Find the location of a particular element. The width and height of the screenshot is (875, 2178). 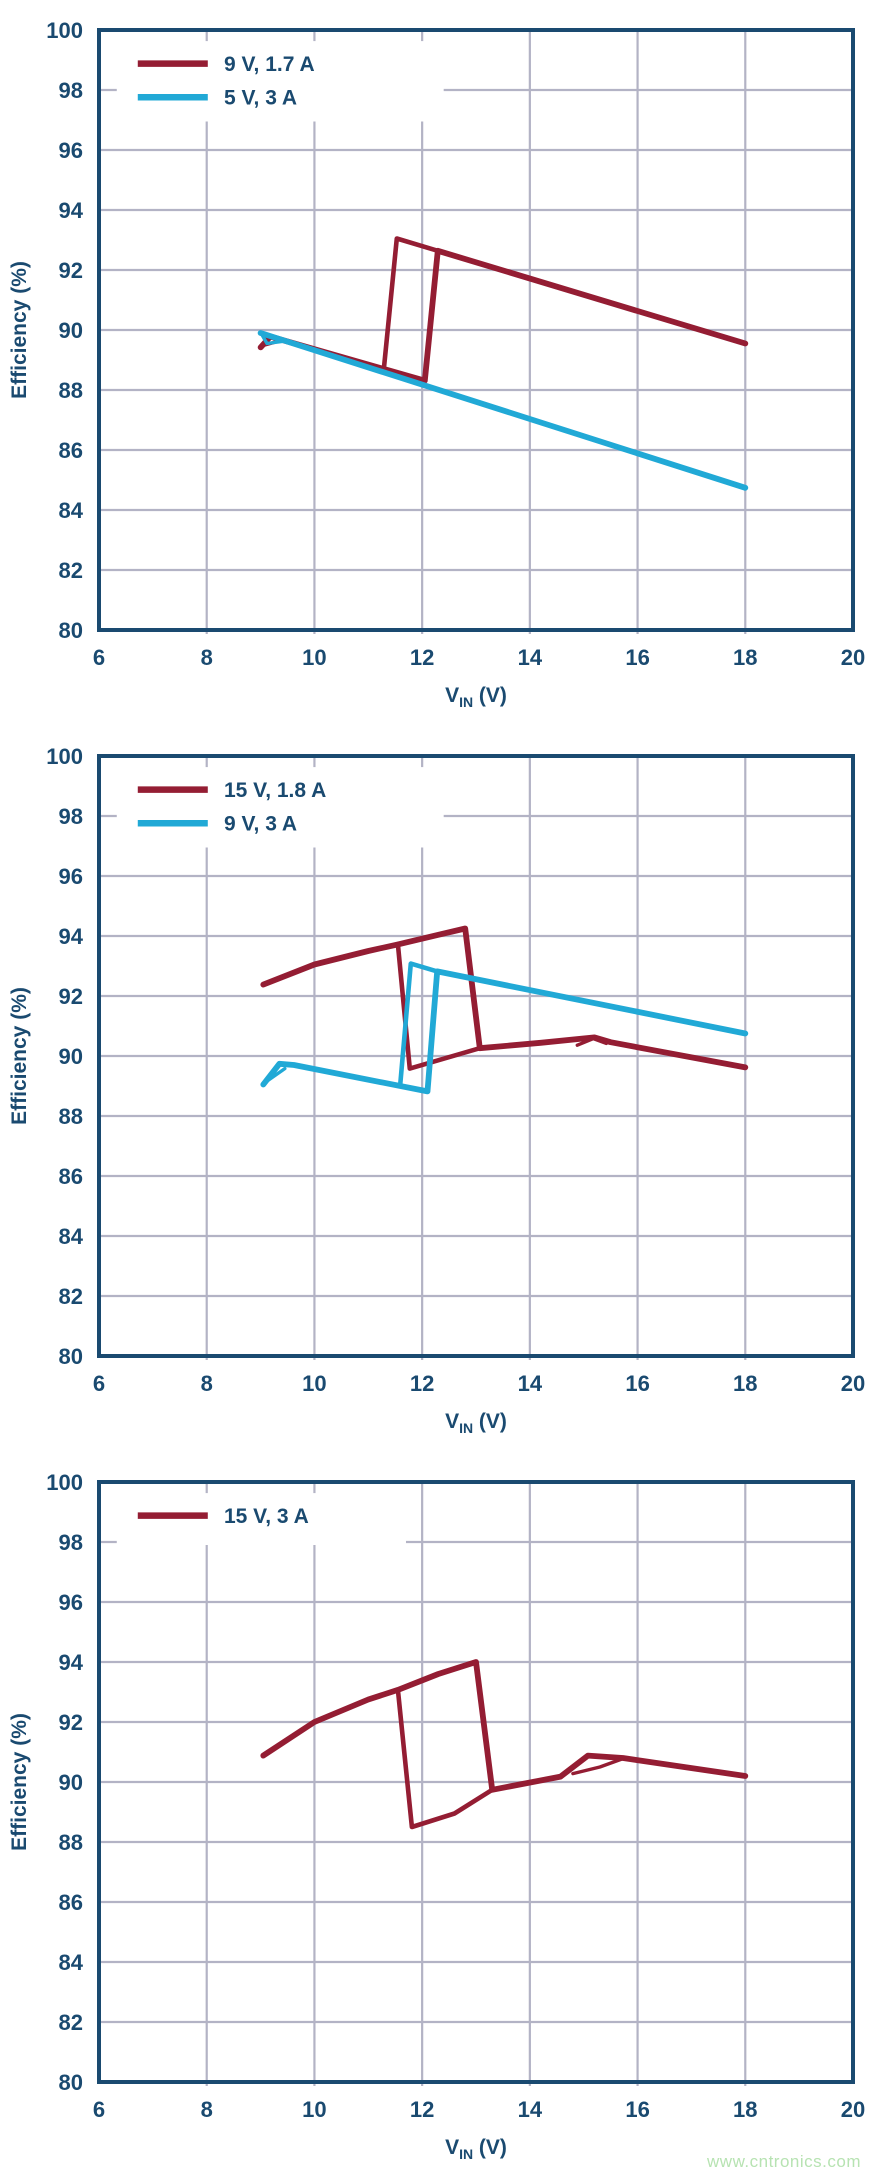

legend-label-0: 9 V, 1.7 A is located at coordinates (269, 64).